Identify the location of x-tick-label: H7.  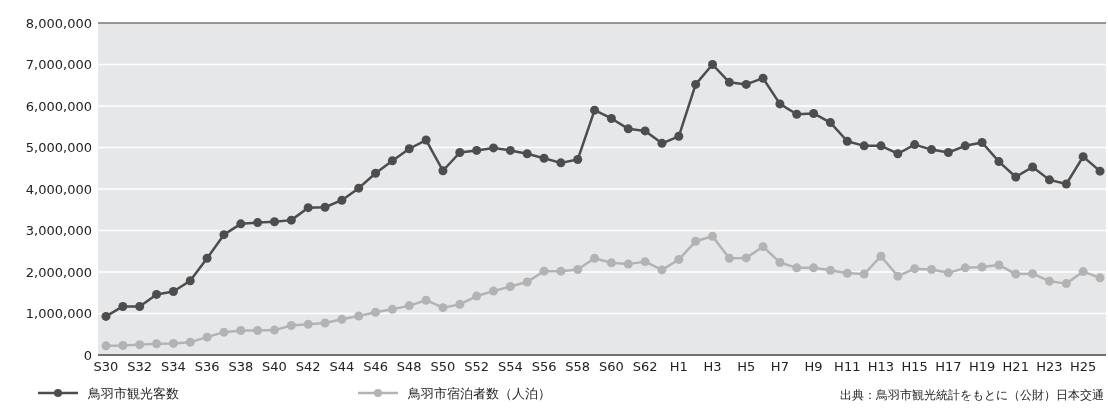
(779, 366).